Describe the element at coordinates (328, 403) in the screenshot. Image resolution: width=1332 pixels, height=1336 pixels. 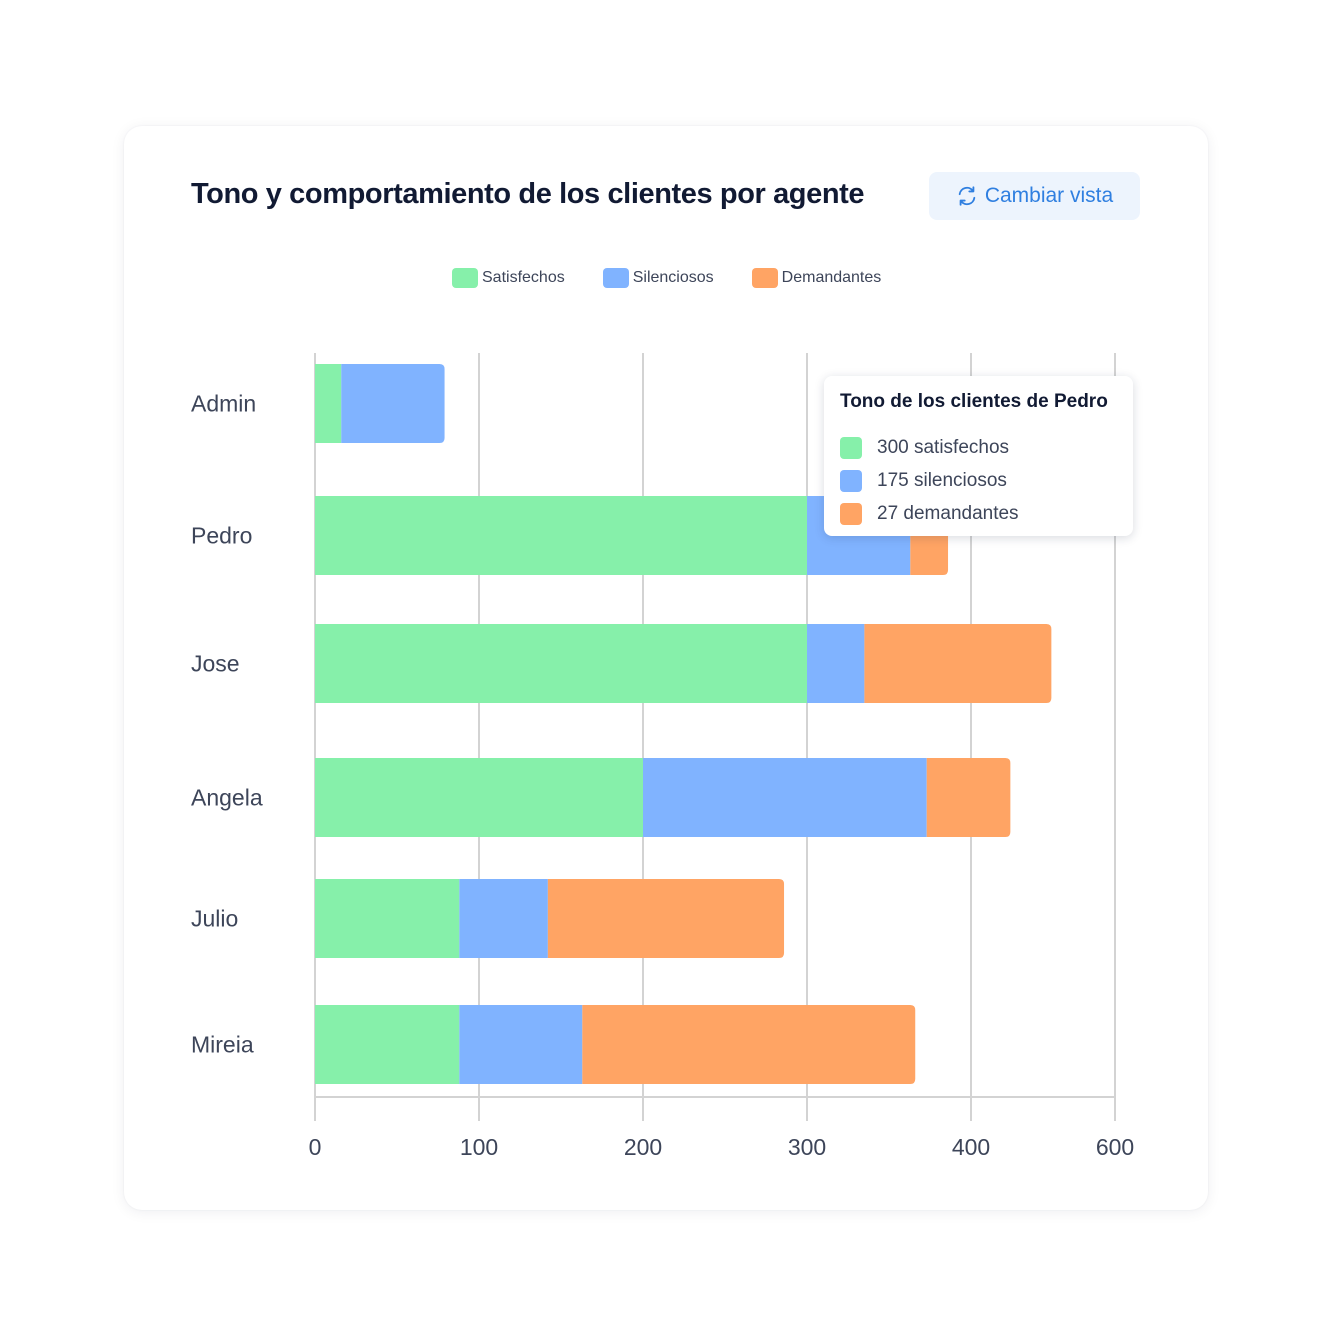
I see `bar-admin-satisfechos` at that location.